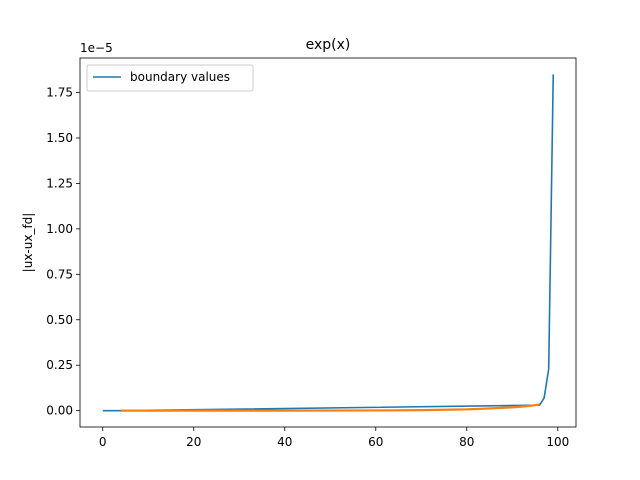  I want to click on y-tick-label: 1.75, so click(59, 93).